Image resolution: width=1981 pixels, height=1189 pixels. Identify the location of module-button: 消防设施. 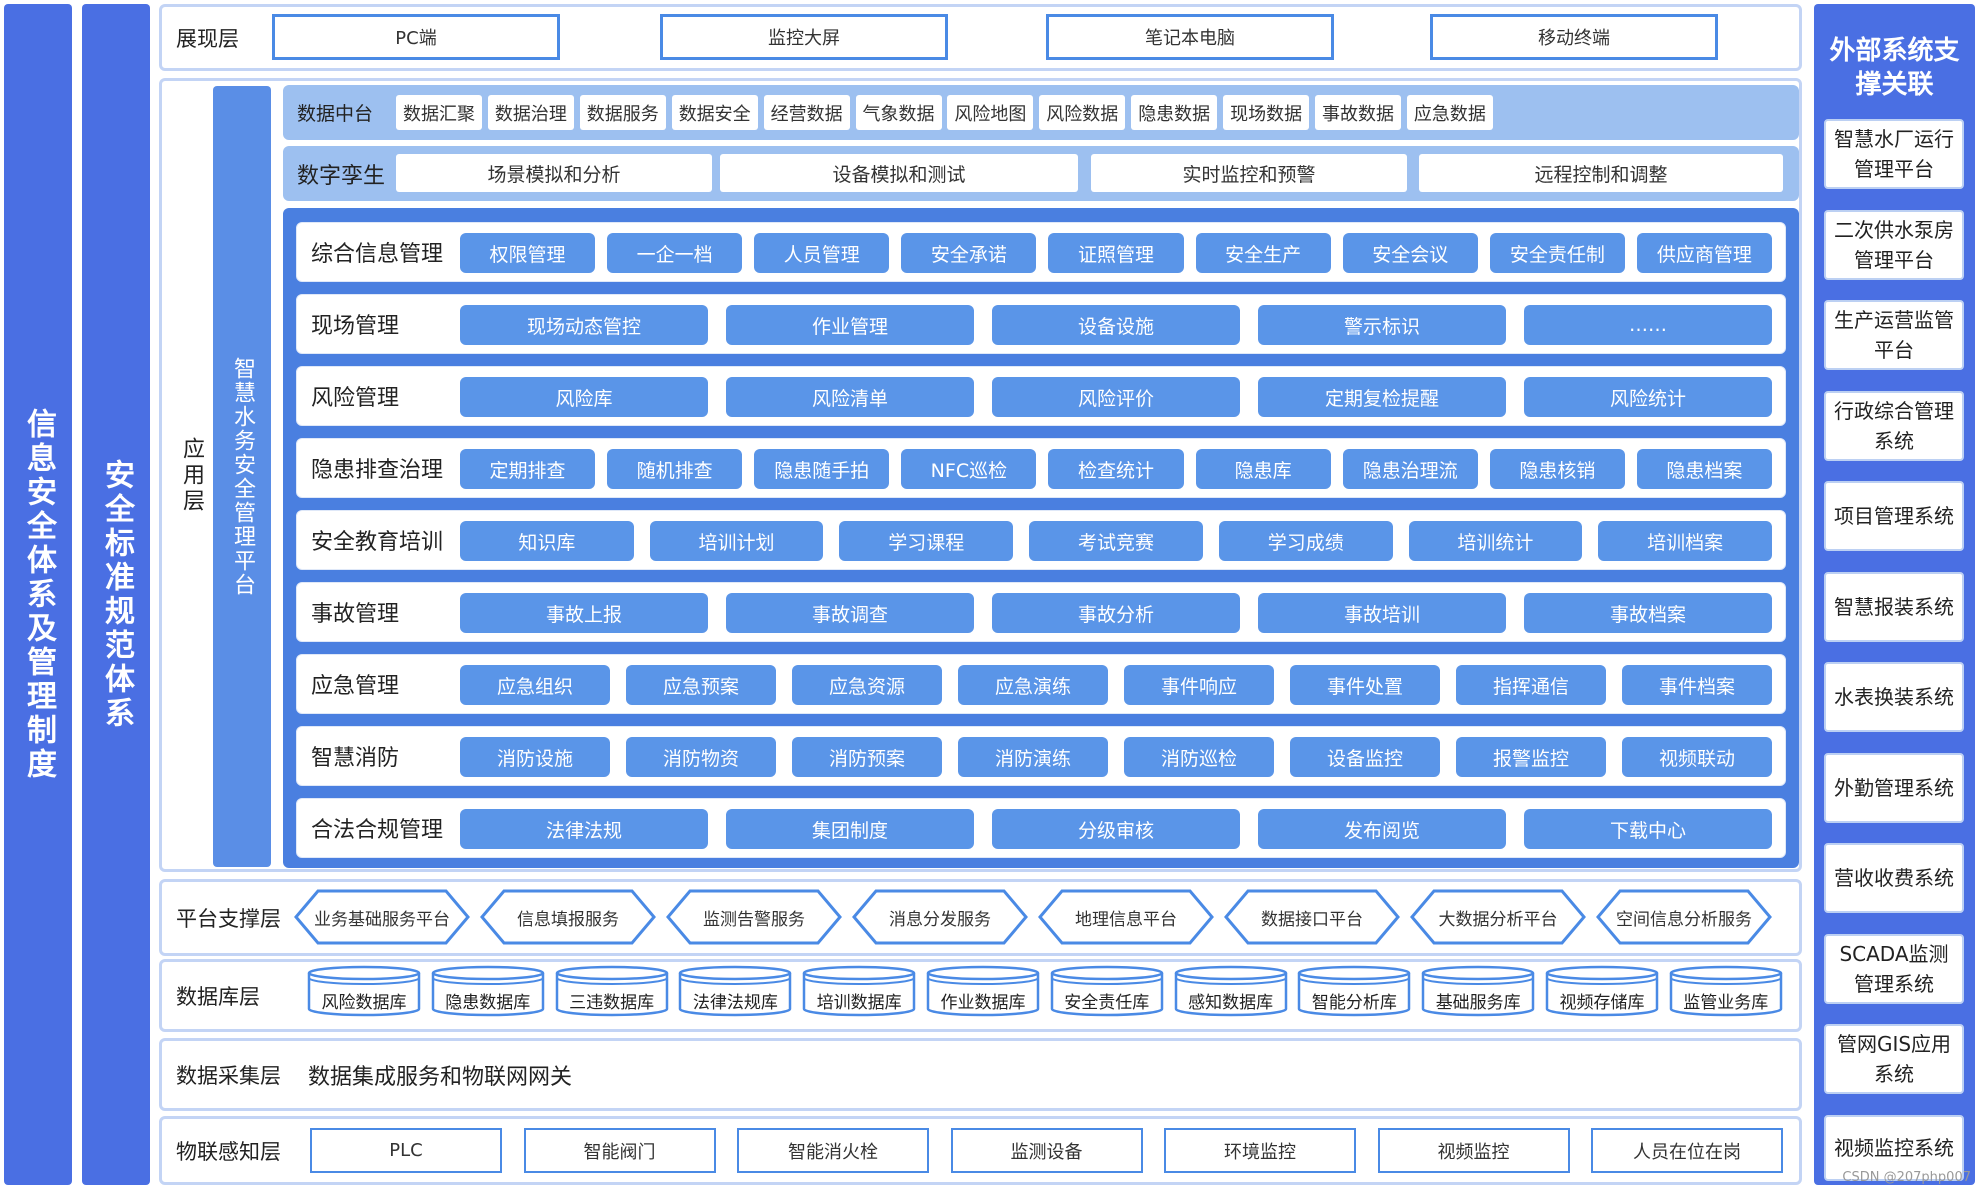
(535, 757).